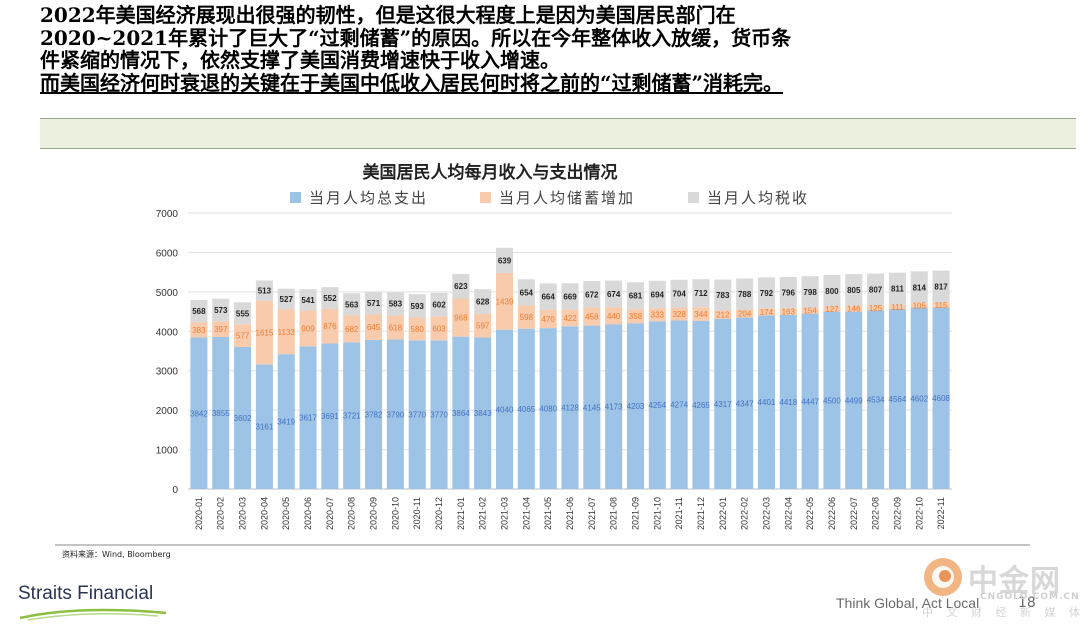 This screenshot has width=1080, height=627. What do you see at coordinates (810, 292) in the screenshot?
I see `data-label-tax: 798` at bounding box center [810, 292].